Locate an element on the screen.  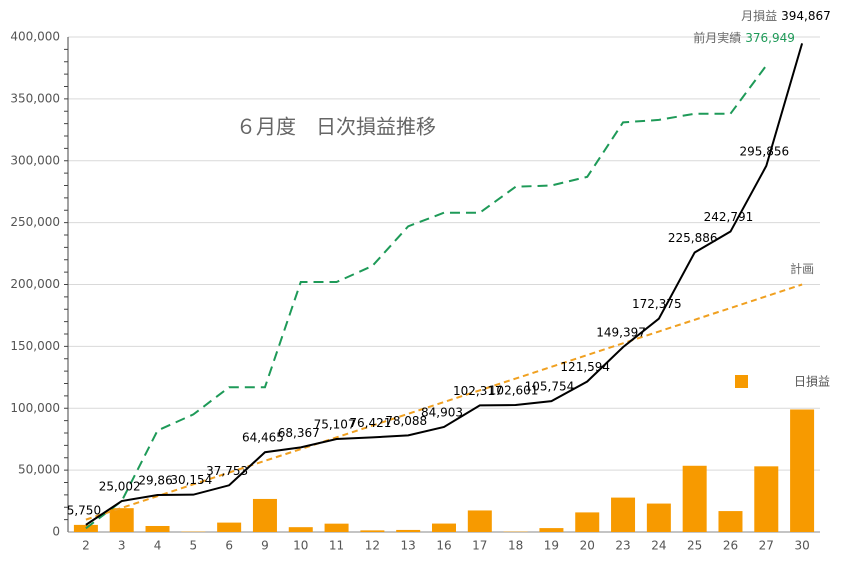
series-value-label: 394,867 is located at coordinates (806, 16).